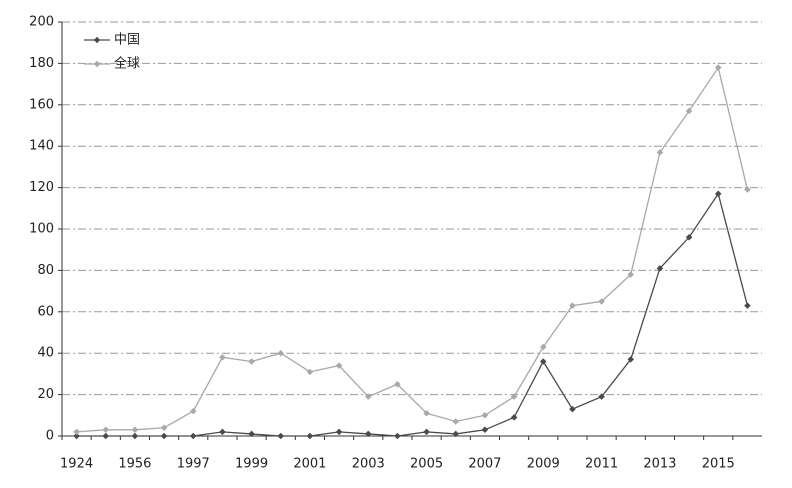  Describe the element at coordinates (45, 311) in the screenshot. I see `y-tick-label: 60` at that location.